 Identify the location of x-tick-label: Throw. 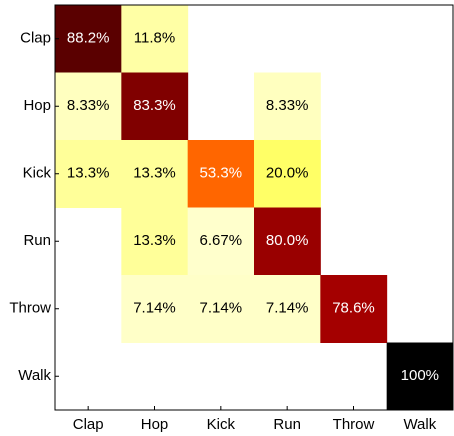
(354, 424).